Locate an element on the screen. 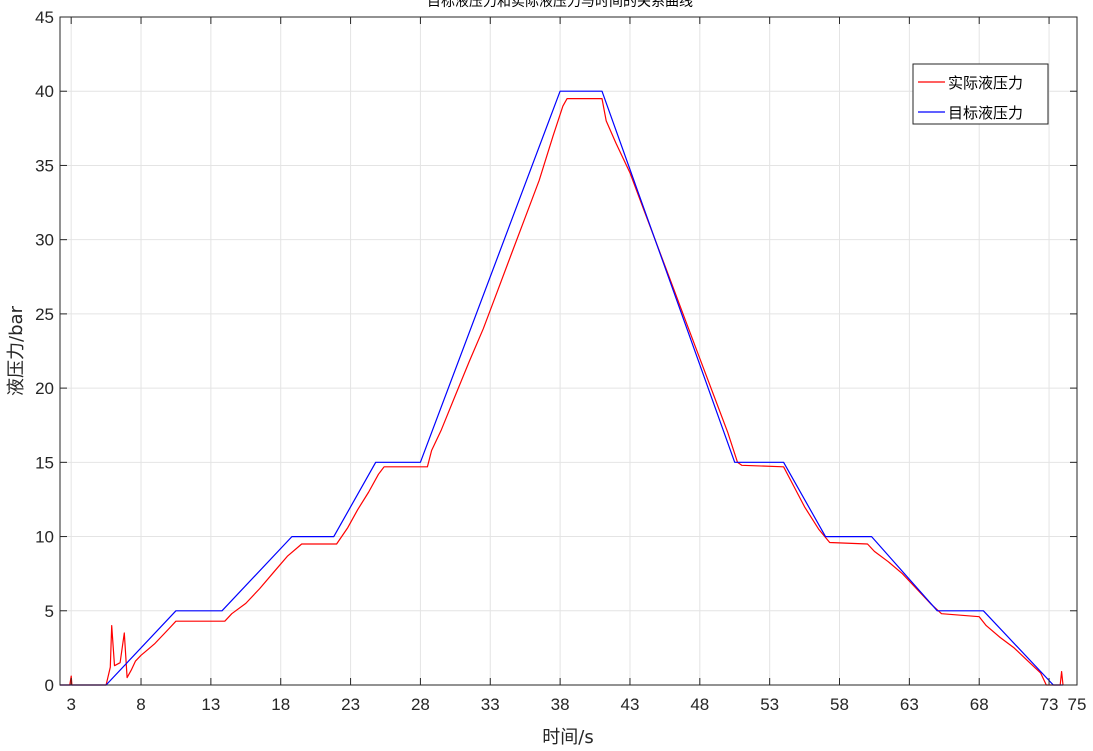 This screenshot has height=751, width=1093. x-tick-label: 53 is located at coordinates (769, 704).